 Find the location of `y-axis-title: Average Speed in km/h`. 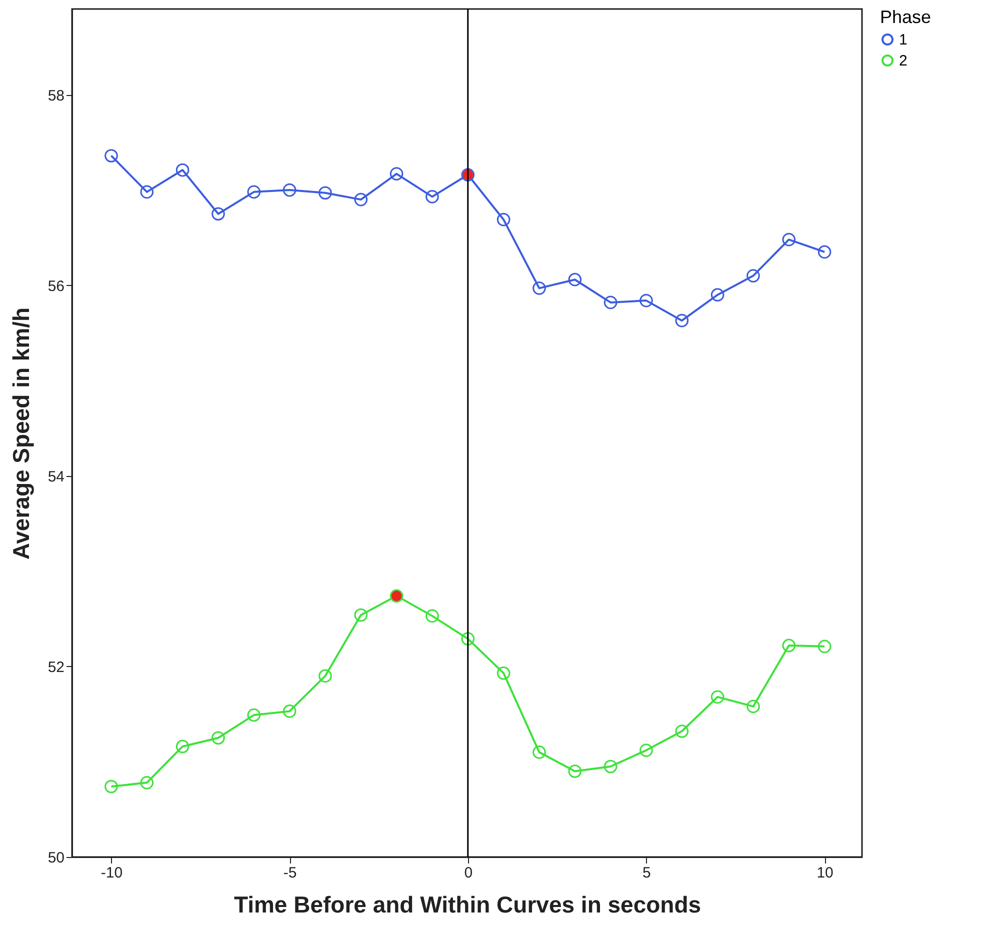

y-axis-title: Average Speed in km/h is located at coordinates (21, 433).